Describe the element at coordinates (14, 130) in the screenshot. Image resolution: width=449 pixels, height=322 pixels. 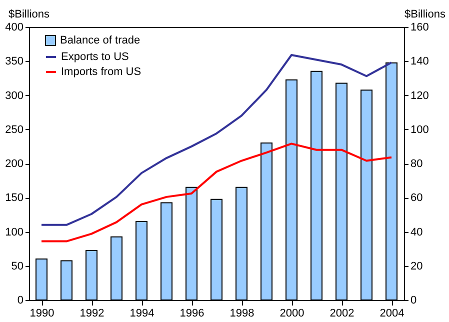
I see `y-tick-label: 250` at that location.